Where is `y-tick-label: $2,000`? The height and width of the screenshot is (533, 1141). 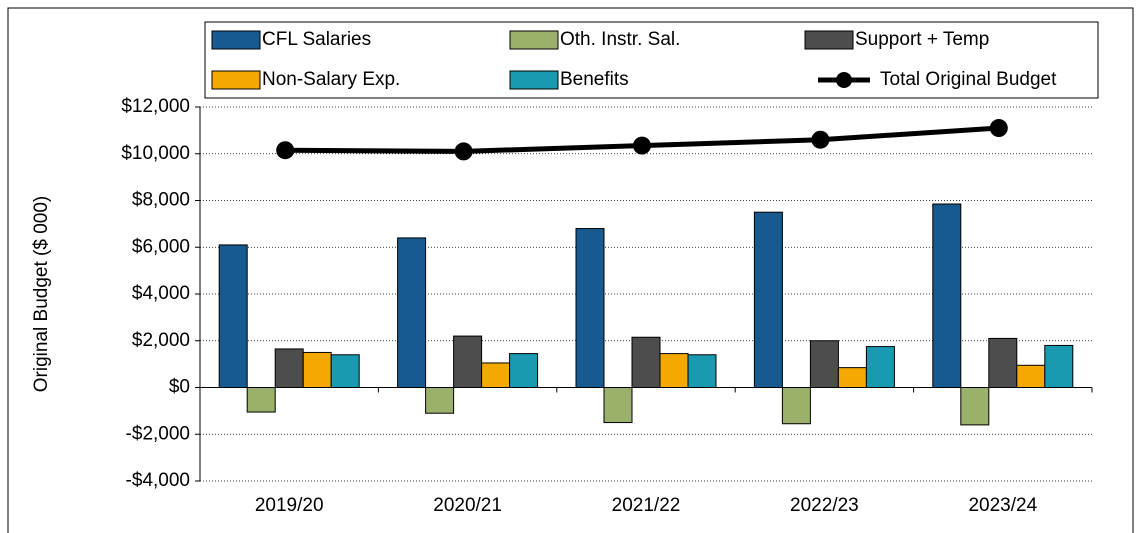
y-tick-label: $2,000 is located at coordinates (161, 340).